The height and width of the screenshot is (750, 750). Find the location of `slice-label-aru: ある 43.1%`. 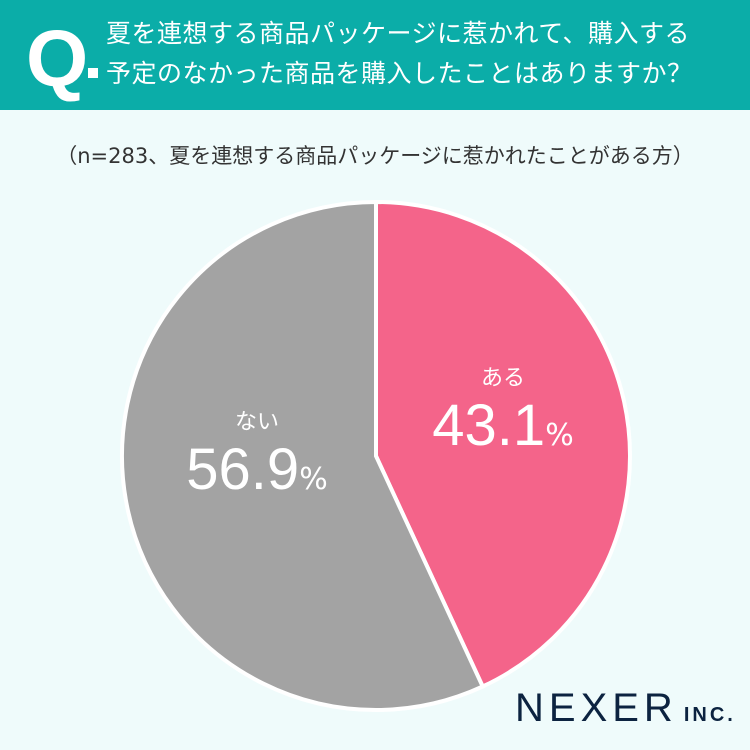

slice-label-aru: ある 43.1% is located at coordinates (503, 409).